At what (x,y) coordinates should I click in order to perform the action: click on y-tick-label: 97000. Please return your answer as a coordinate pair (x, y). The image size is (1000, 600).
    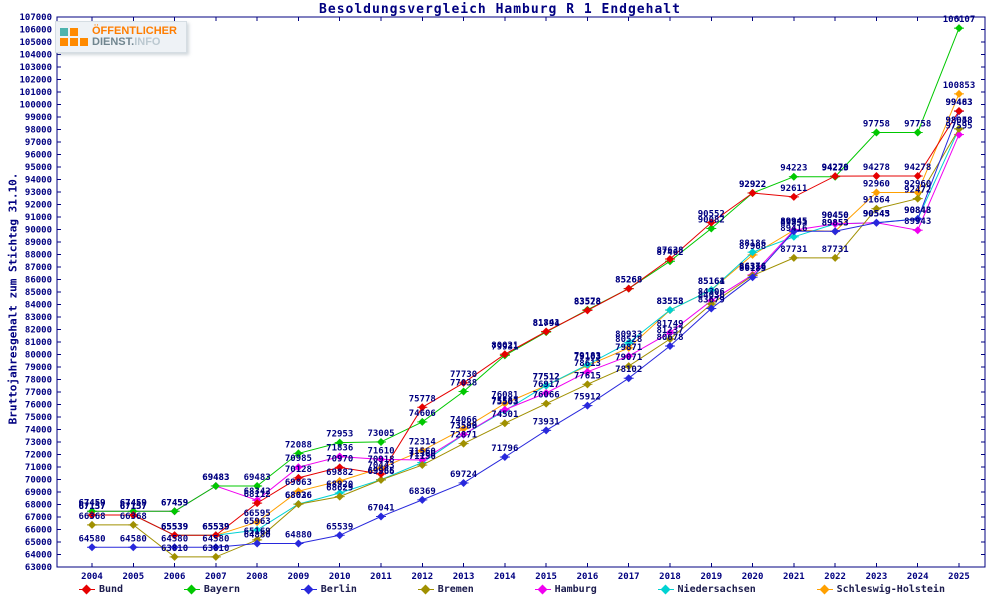
    Looking at the image, I should click on (38, 143).